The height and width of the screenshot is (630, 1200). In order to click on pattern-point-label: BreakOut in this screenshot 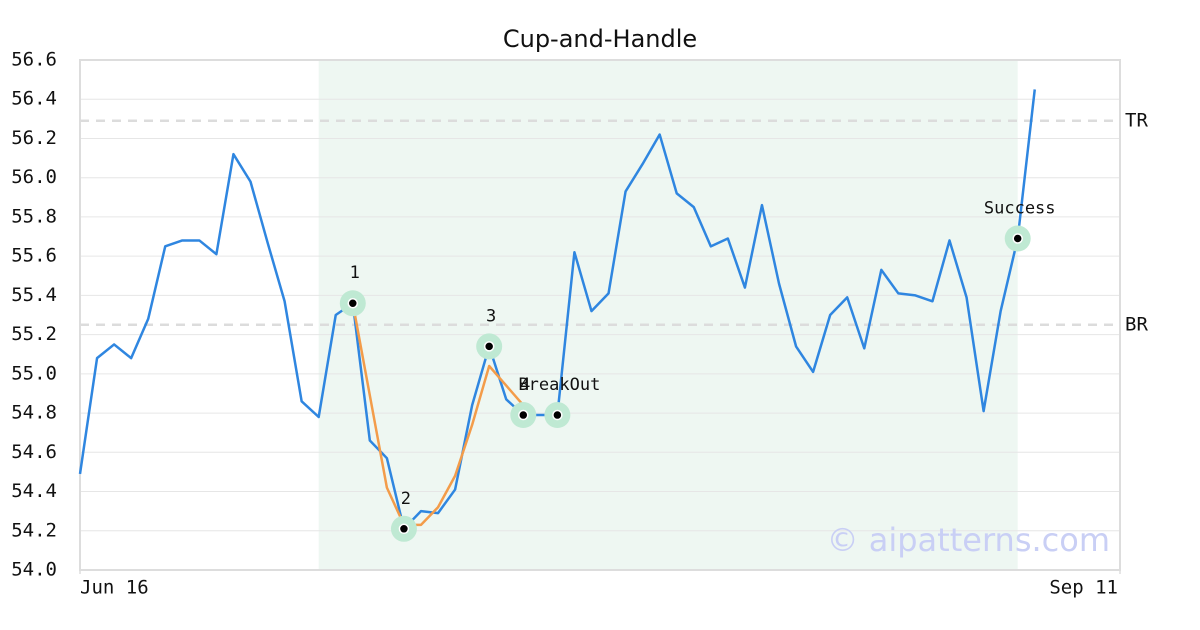, I will do `click(559, 385)`.